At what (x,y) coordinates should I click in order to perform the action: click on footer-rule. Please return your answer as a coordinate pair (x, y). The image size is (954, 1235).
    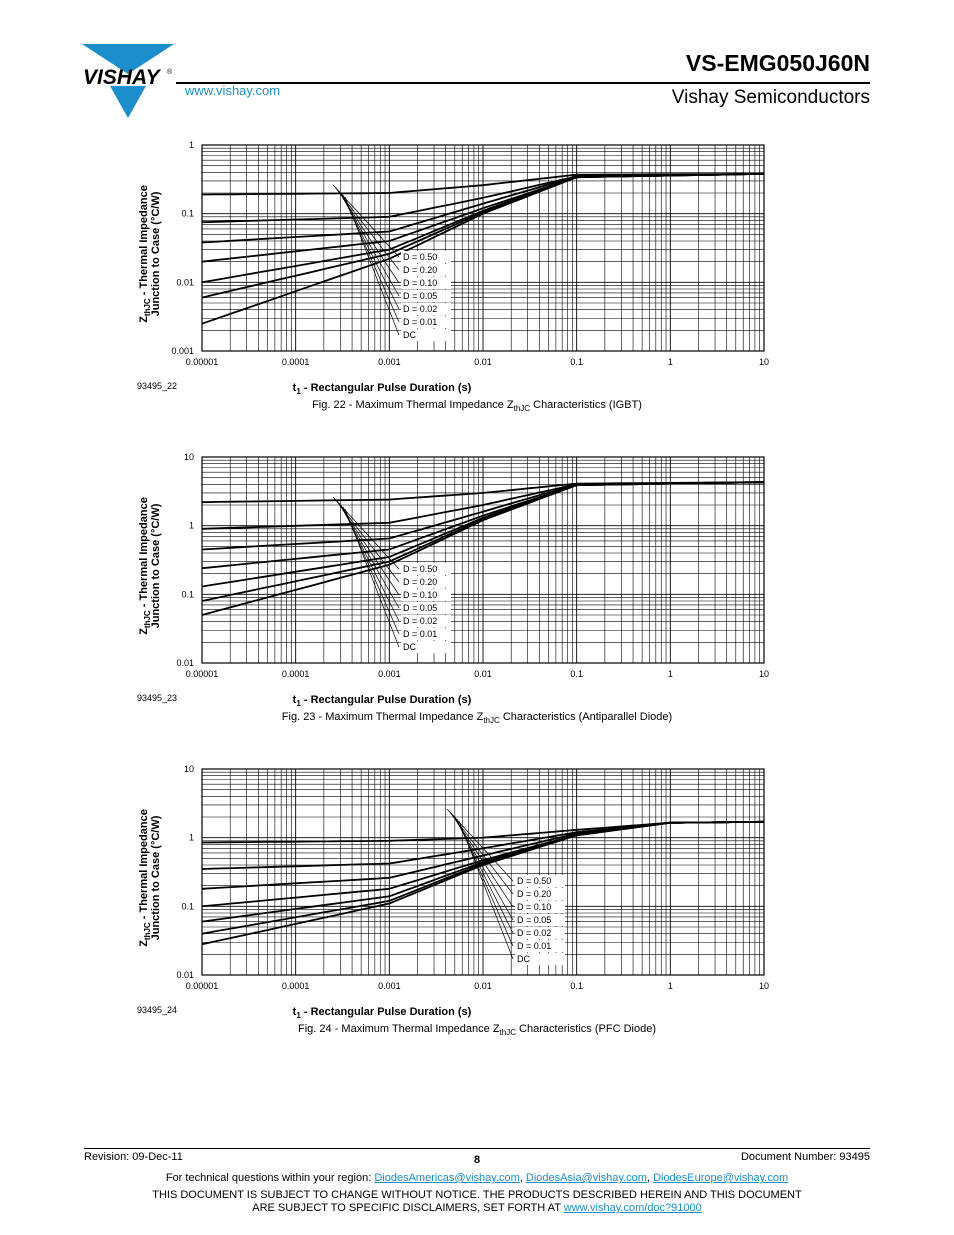
    Looking at the image, I should click on (477, 1148).